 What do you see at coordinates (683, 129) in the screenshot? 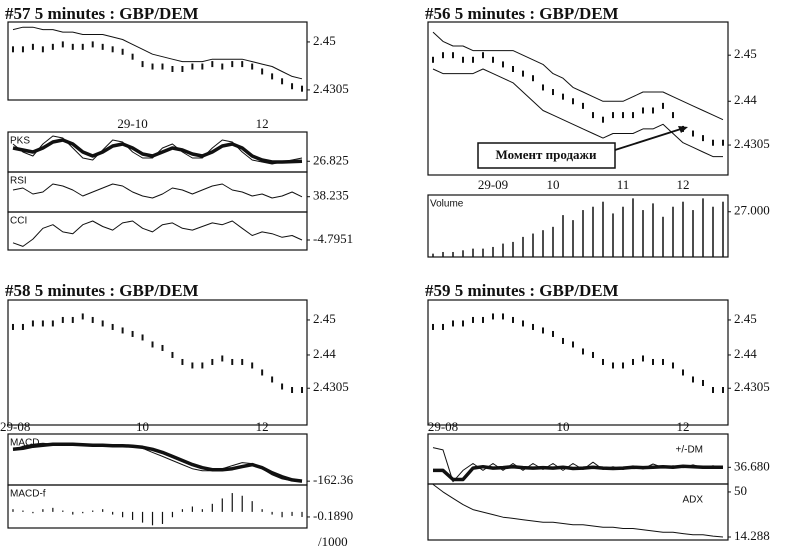
I see `arrow-head` at bounding box center [683, 129].